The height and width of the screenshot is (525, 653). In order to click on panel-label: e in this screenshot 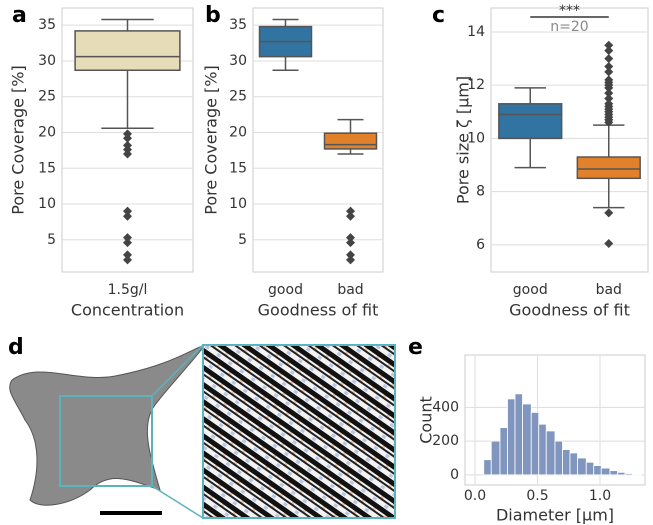, I will do `click(415, 347)`.